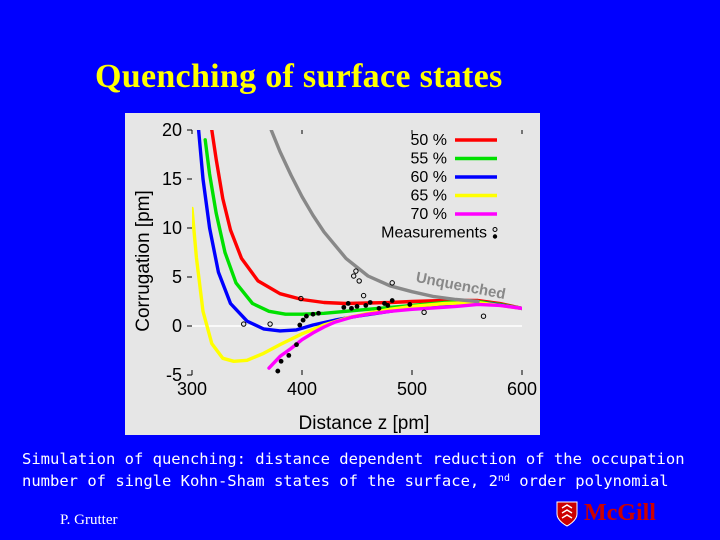 Image resolution: width=720 pixels, height=540 pixels. I want to click on legend-marker-open, so click(495, 229).